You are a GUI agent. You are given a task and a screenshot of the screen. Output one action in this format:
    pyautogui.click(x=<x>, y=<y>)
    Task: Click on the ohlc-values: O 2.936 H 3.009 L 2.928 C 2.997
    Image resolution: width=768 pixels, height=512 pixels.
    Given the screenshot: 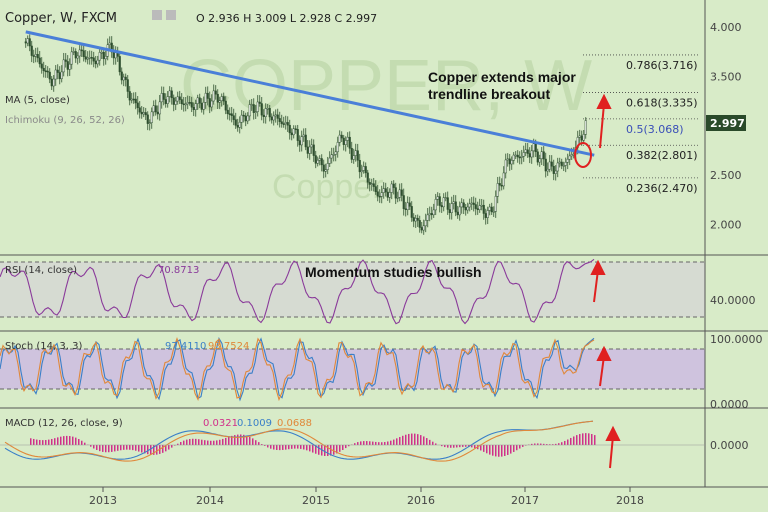 What is the action you would take?
    pyautogui.click(x=286, y=18)
    